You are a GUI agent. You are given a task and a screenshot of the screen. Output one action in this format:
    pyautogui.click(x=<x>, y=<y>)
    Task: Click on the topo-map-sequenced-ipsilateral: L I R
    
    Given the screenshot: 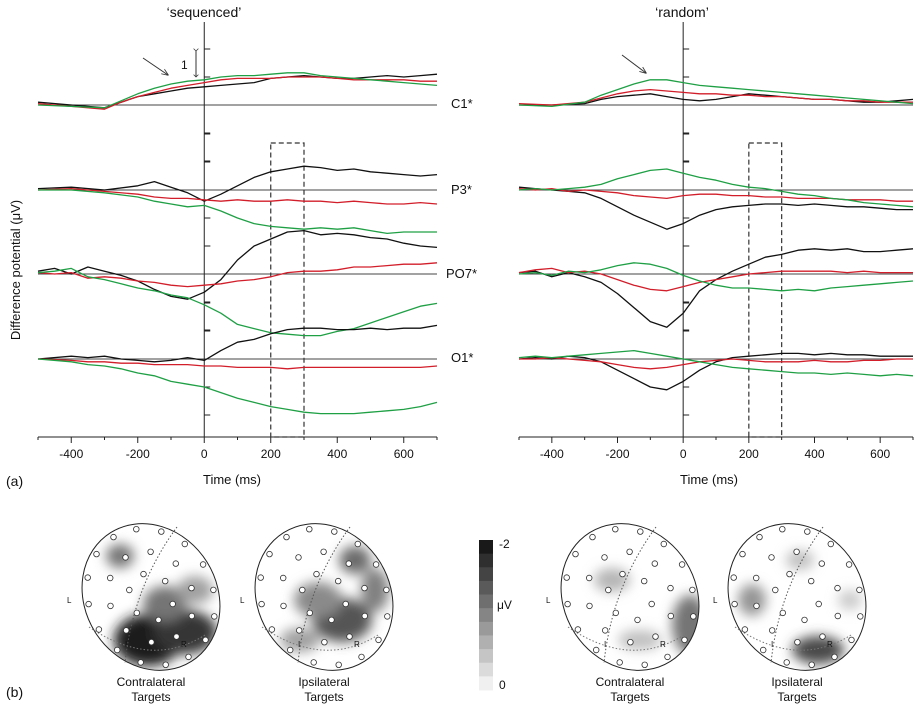 What is the action you would take?
    pyautogui.click(x=317, y=597)
    